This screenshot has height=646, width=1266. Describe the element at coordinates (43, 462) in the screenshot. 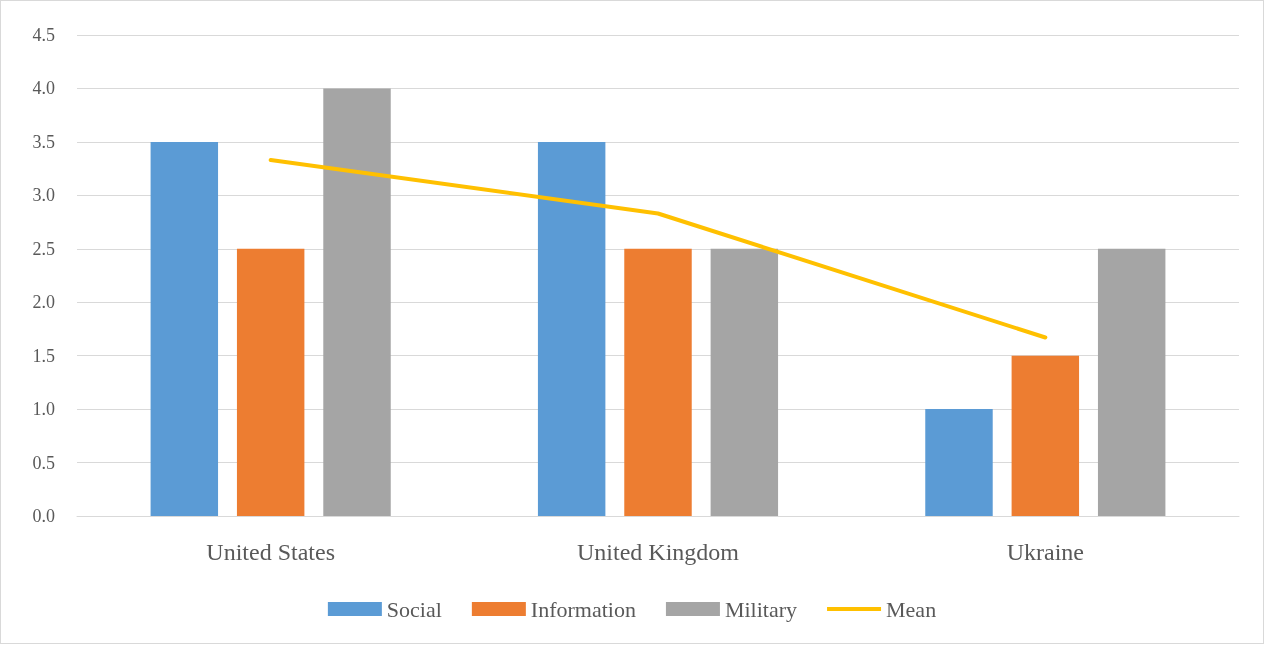

I see `y-tick-label: 0.5` at that location.